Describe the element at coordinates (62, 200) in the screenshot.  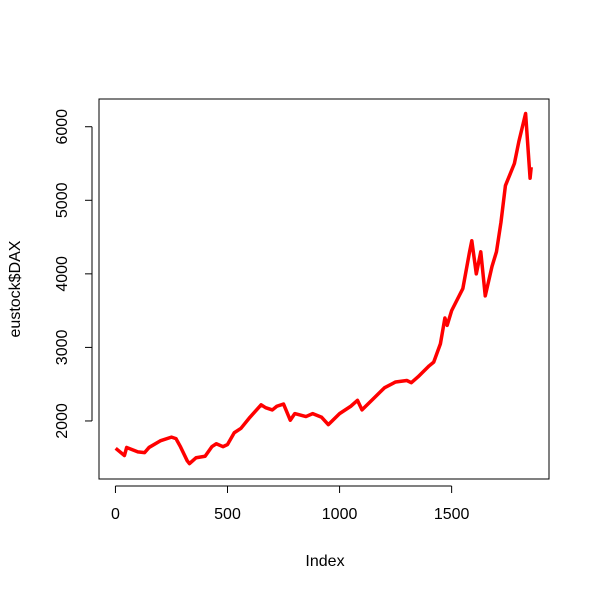
I see `y-tick-label: 5000` at that location.